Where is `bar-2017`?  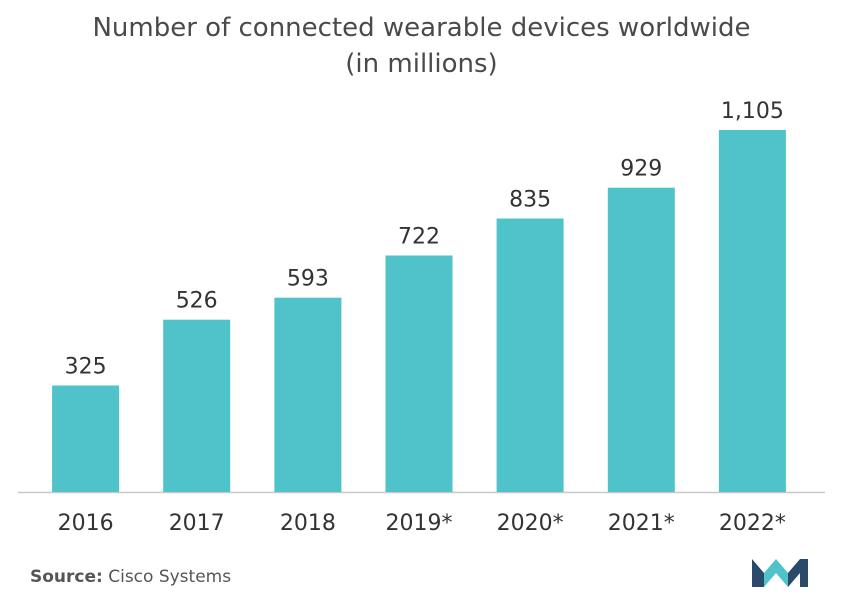
bar-2017 is located at coordinates (197, 405).